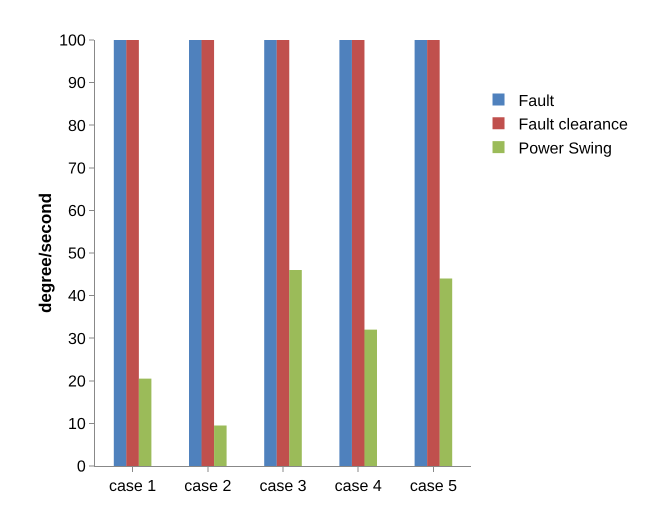 Image resolution: width=646 pixels, height=521 pixels. I want to click on y-tick-label: 90, so click(77, 83).